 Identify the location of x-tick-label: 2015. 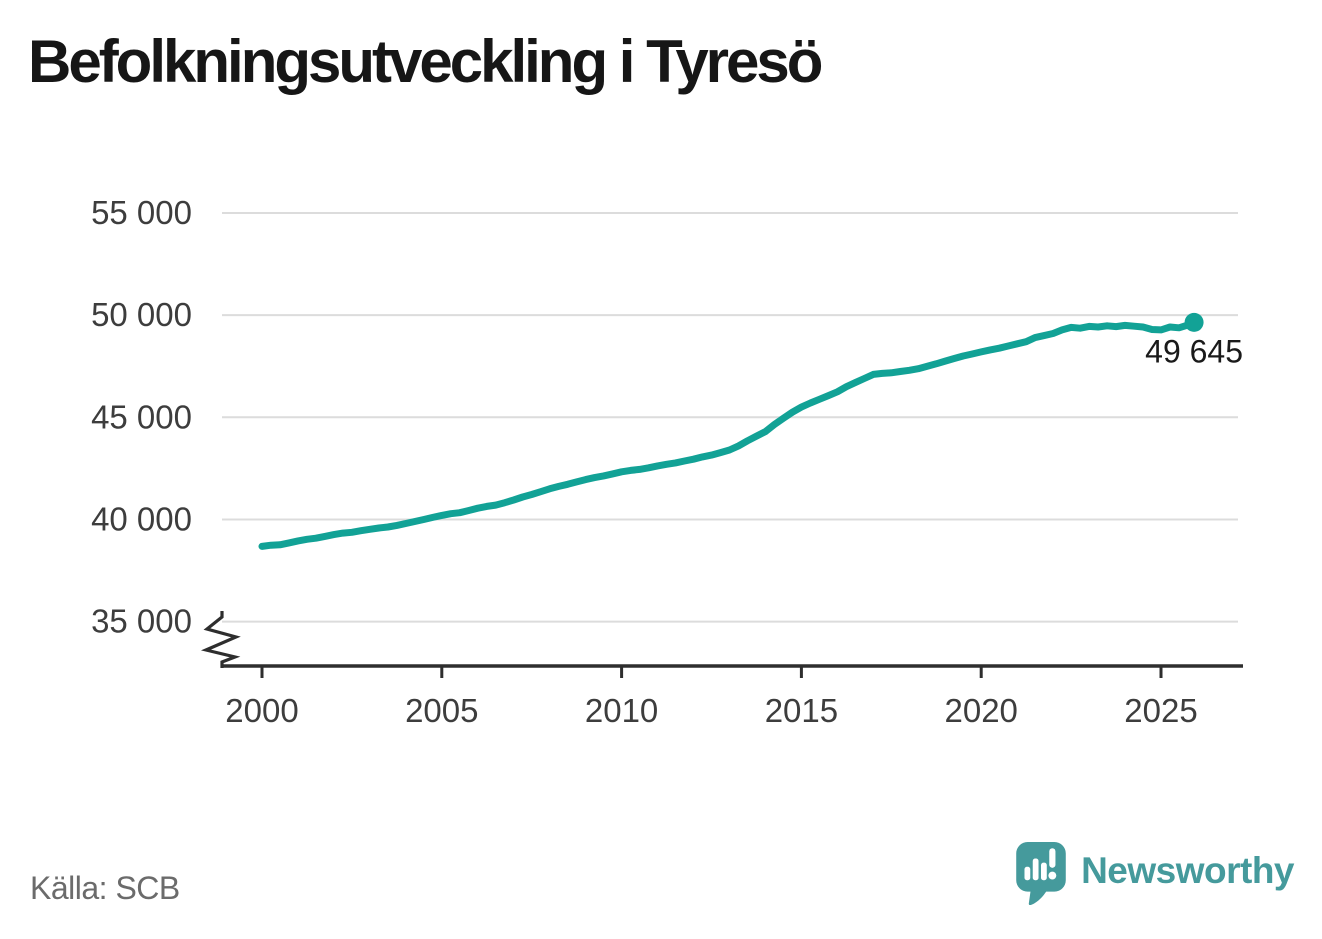
(801, 710).